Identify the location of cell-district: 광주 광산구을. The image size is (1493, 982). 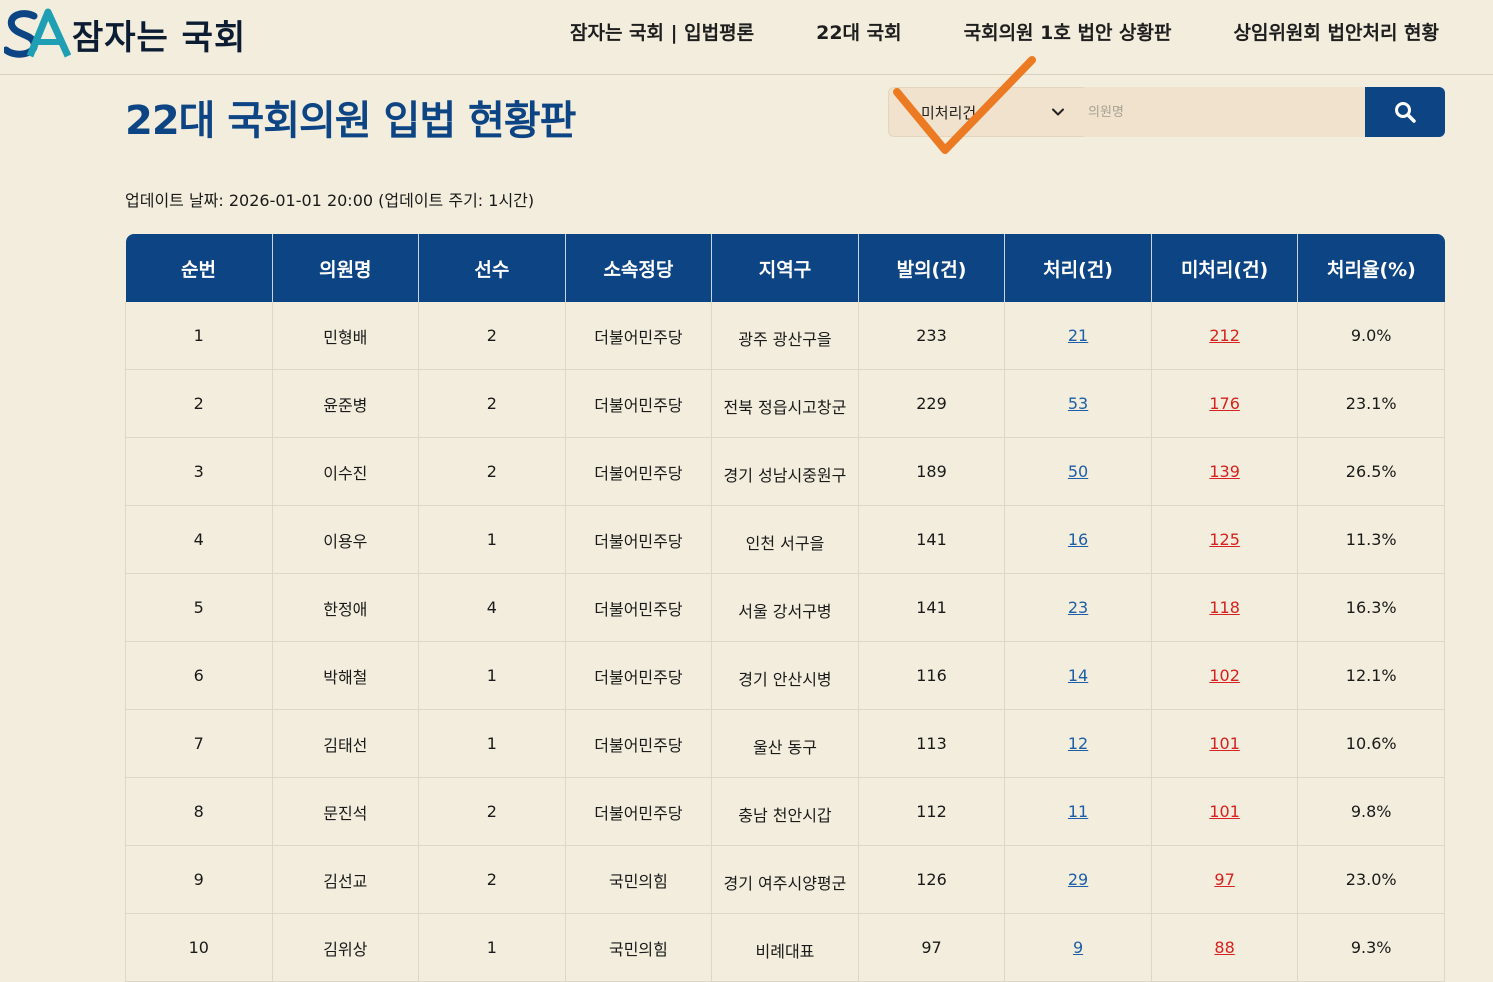
(785, 336).